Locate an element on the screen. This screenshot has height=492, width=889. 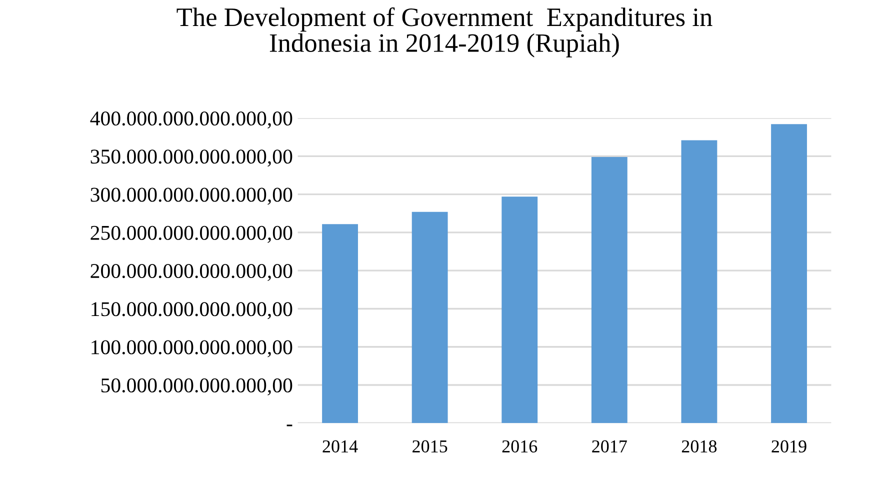
x-tick-label: 2014 is located at coordinates (340, 446).